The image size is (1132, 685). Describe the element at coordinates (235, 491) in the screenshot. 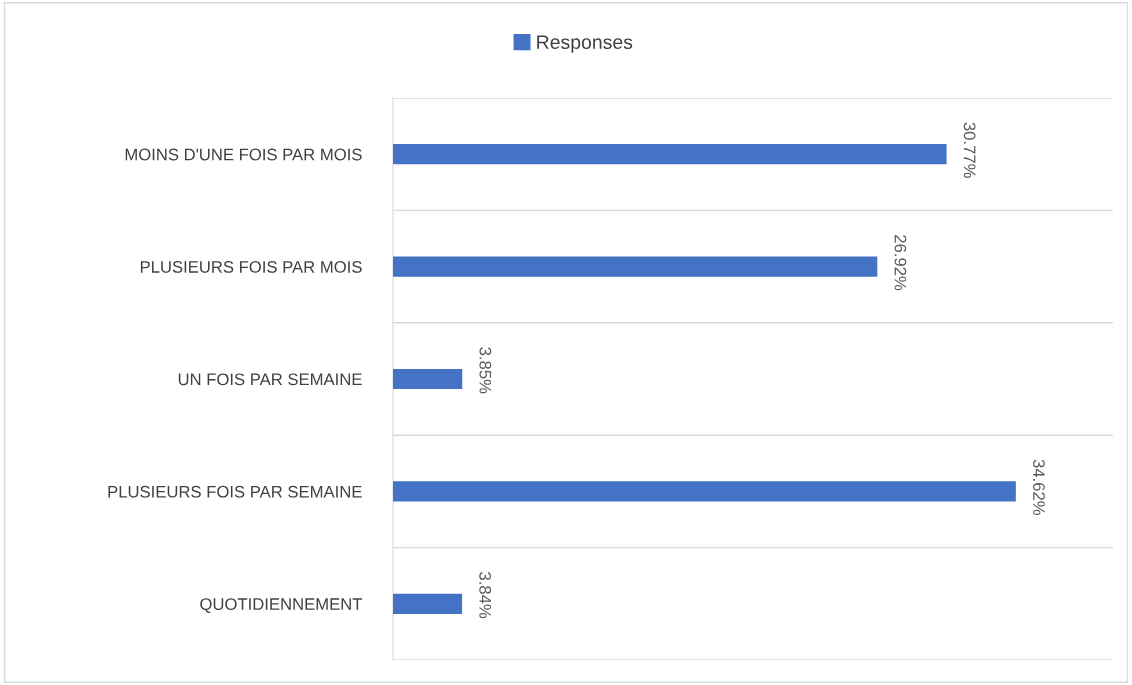

I see `y-tick-label: PLUSIEURS FOIS PAR SEMAINE` at that location.